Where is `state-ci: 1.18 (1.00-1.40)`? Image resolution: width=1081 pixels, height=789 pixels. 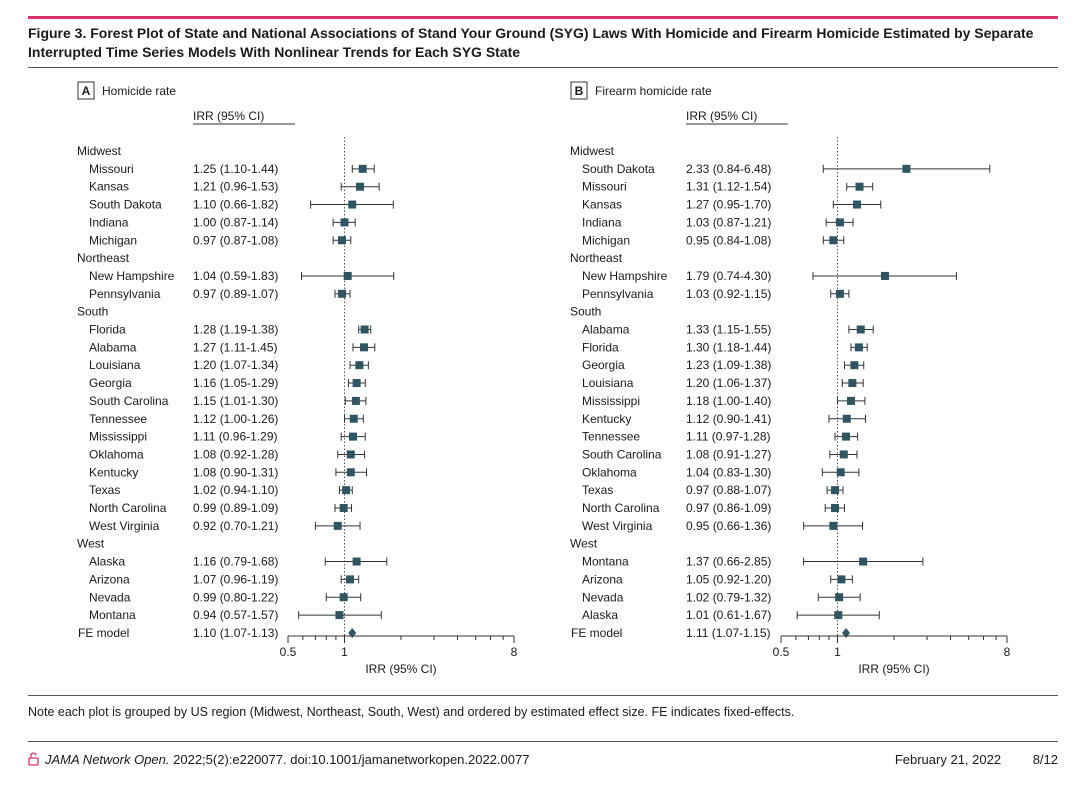
state-ci: 1.18 (1.00-1.40) is located at coordinates (728, 401).